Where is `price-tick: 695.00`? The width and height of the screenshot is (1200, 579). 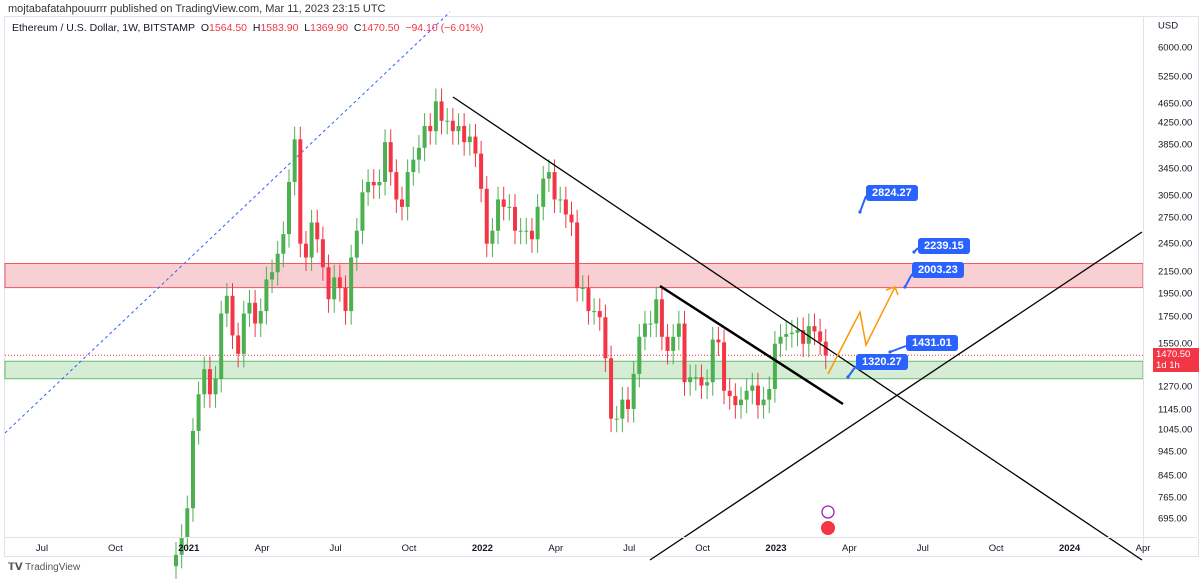 price-tick: 695.00 is located at coordinates (1173, 519).